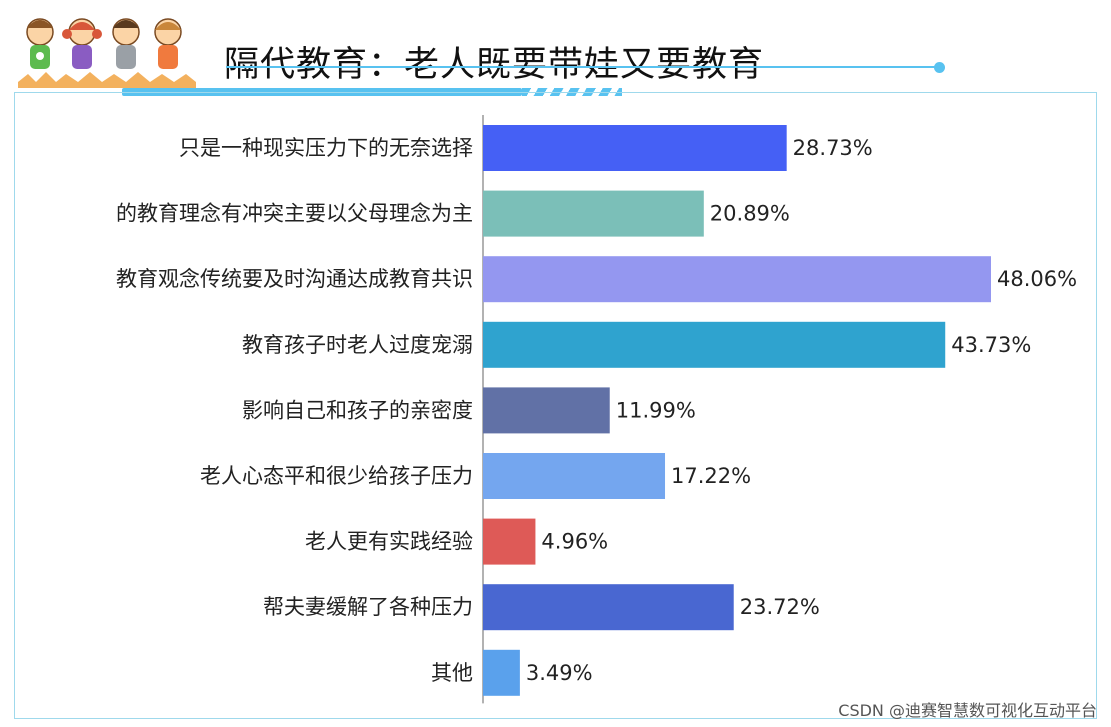 Image resolution: width=1111 pixels, height=727 pixels. I want to click on title-underline-dot, so click(939, 67).